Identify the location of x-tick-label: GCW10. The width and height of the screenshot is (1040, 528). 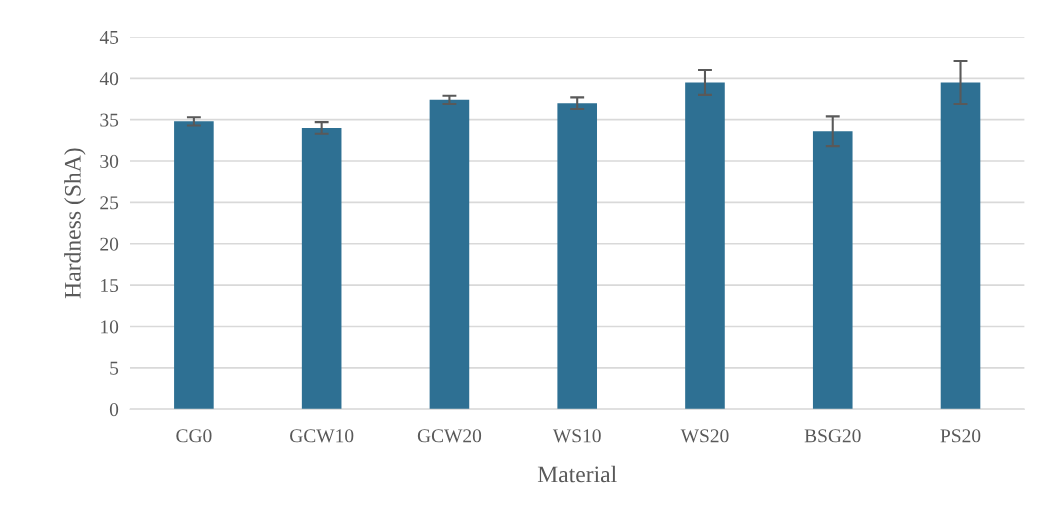
(322, 436).